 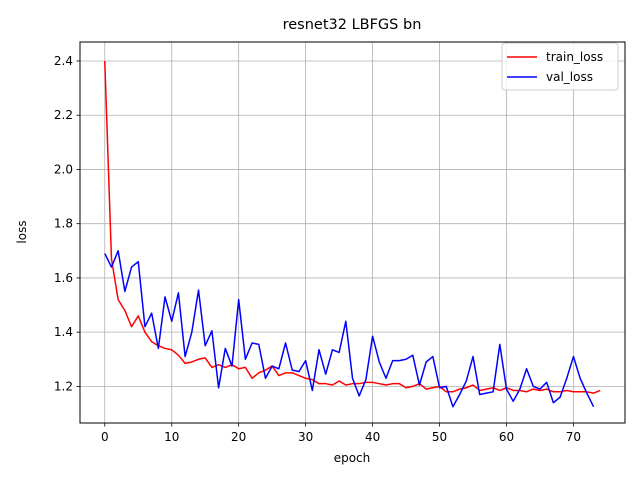 I want to click on y-tick-label: 1.8, so click(x=63, y=224).